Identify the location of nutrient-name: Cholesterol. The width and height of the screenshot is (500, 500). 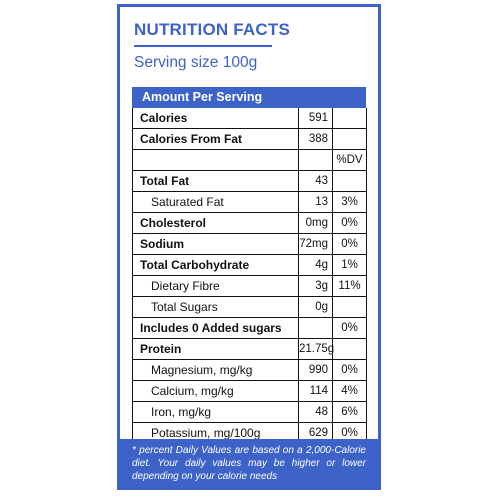
(216, 223).